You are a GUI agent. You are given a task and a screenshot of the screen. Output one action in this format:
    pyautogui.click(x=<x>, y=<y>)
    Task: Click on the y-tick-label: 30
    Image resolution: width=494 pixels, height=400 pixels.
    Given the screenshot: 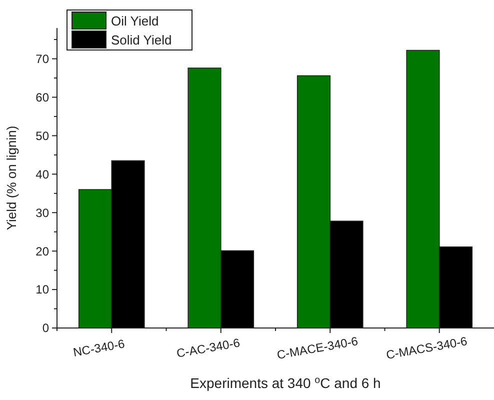 What is the action you would take?
    pyautogui.click(x=43, y=213)
    